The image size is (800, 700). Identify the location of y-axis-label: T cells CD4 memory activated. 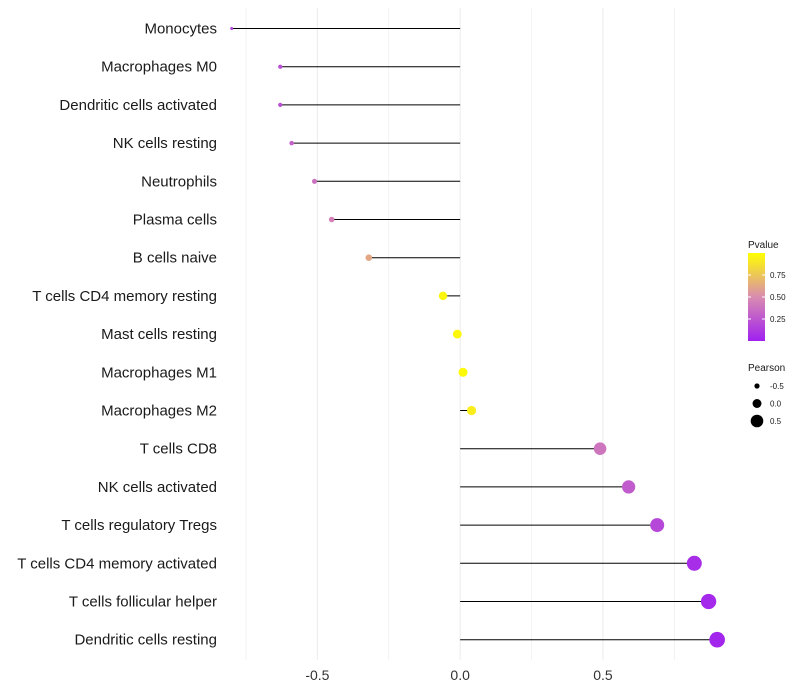
(117, 563).